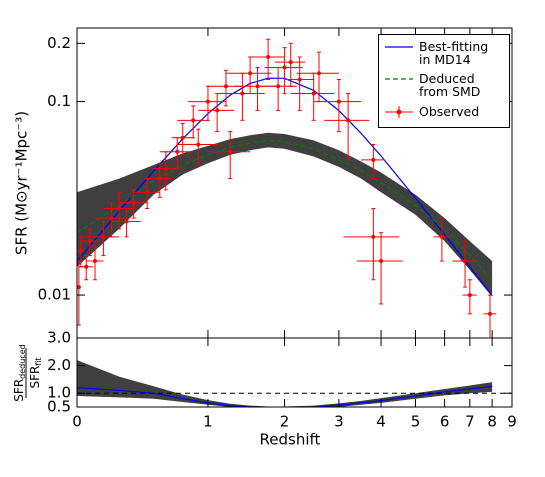 Image resolution: width=545 pixels, height=477 pixels. What do you see at coordinates (399, 112) in the screenshot?
I see `legend-marker` at bounding box center [399, 112].